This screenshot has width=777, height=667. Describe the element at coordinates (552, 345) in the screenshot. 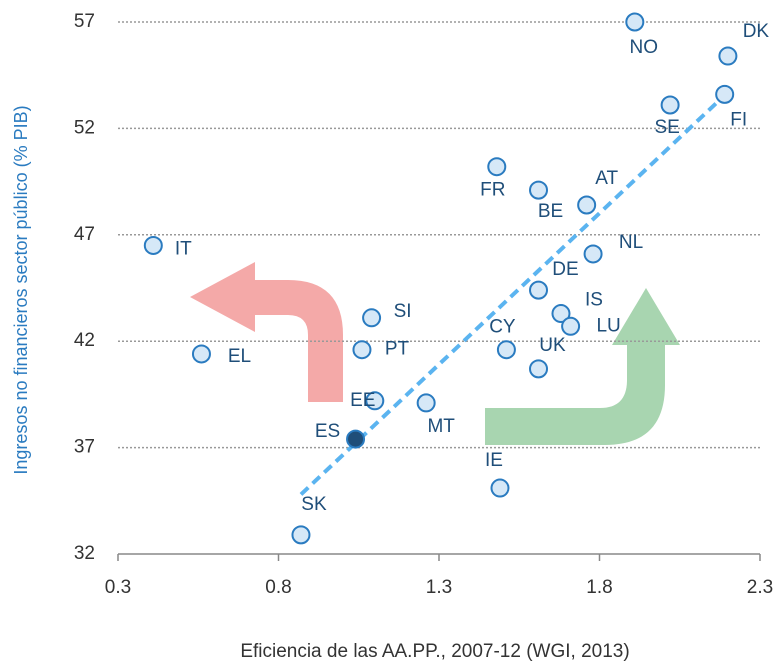

I see `point-label: UK` at that location.